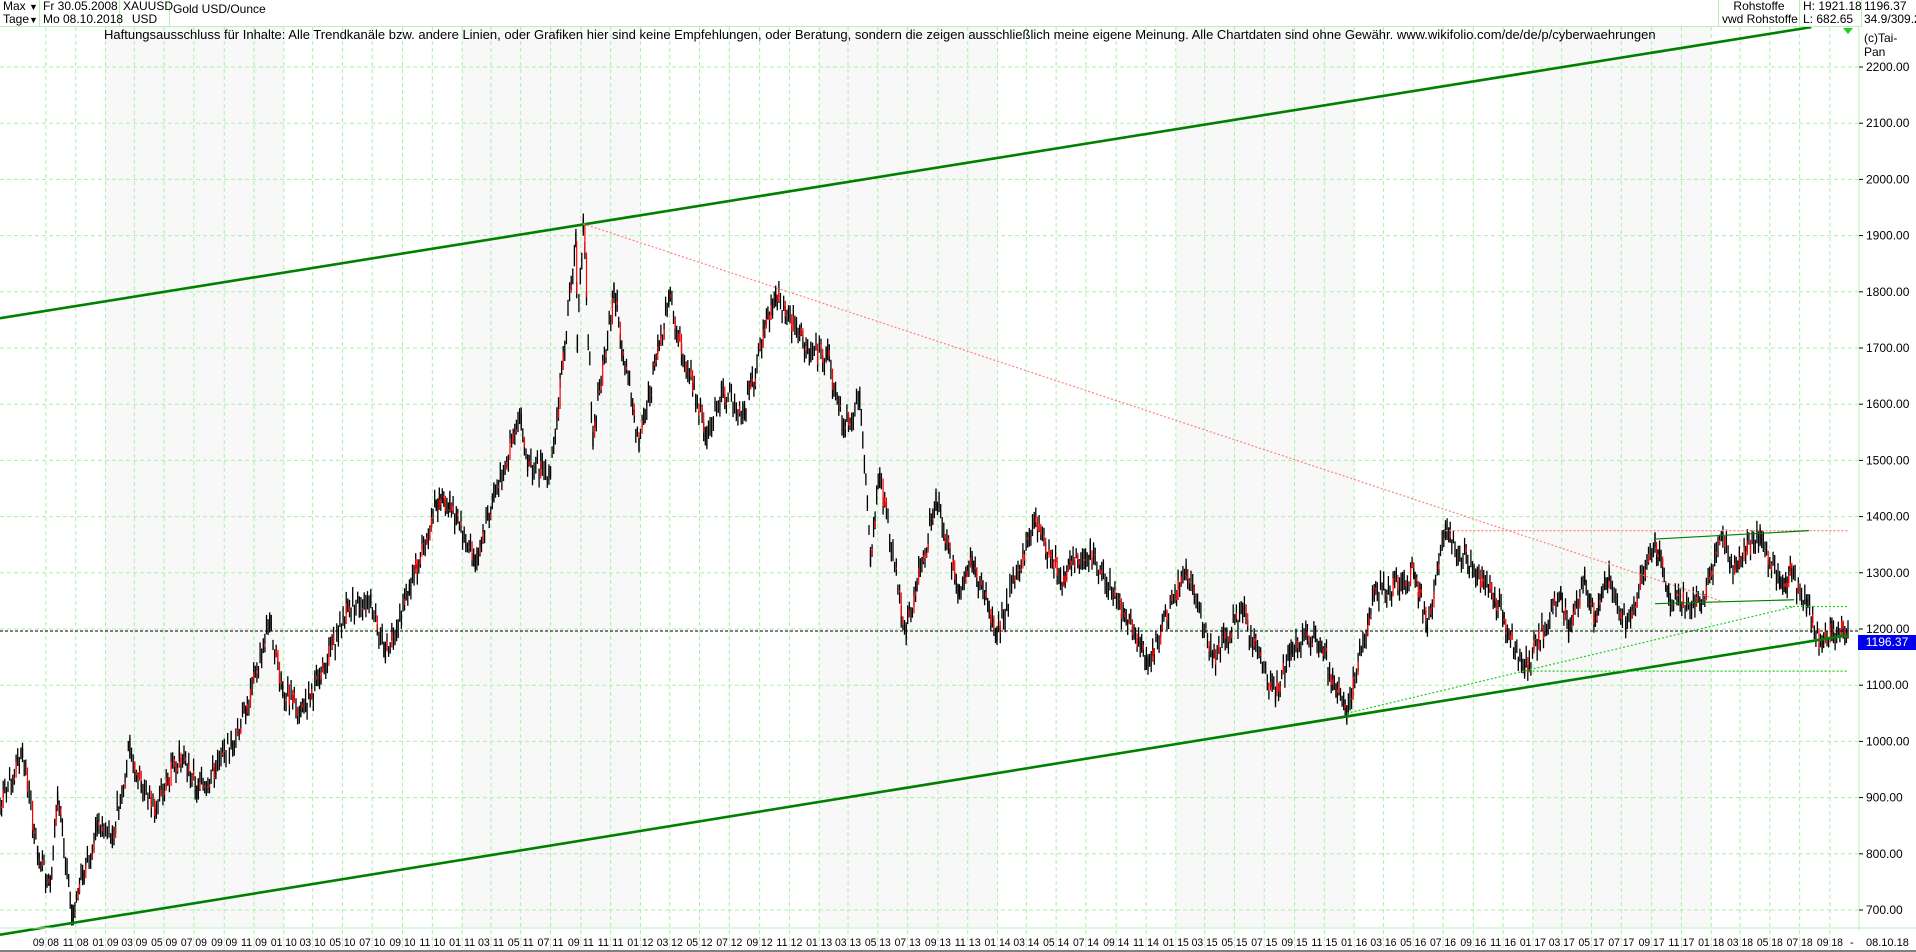 This screenshot has height=952, width=1916. I want to click on interval-label: Tage, so click(16, 19).